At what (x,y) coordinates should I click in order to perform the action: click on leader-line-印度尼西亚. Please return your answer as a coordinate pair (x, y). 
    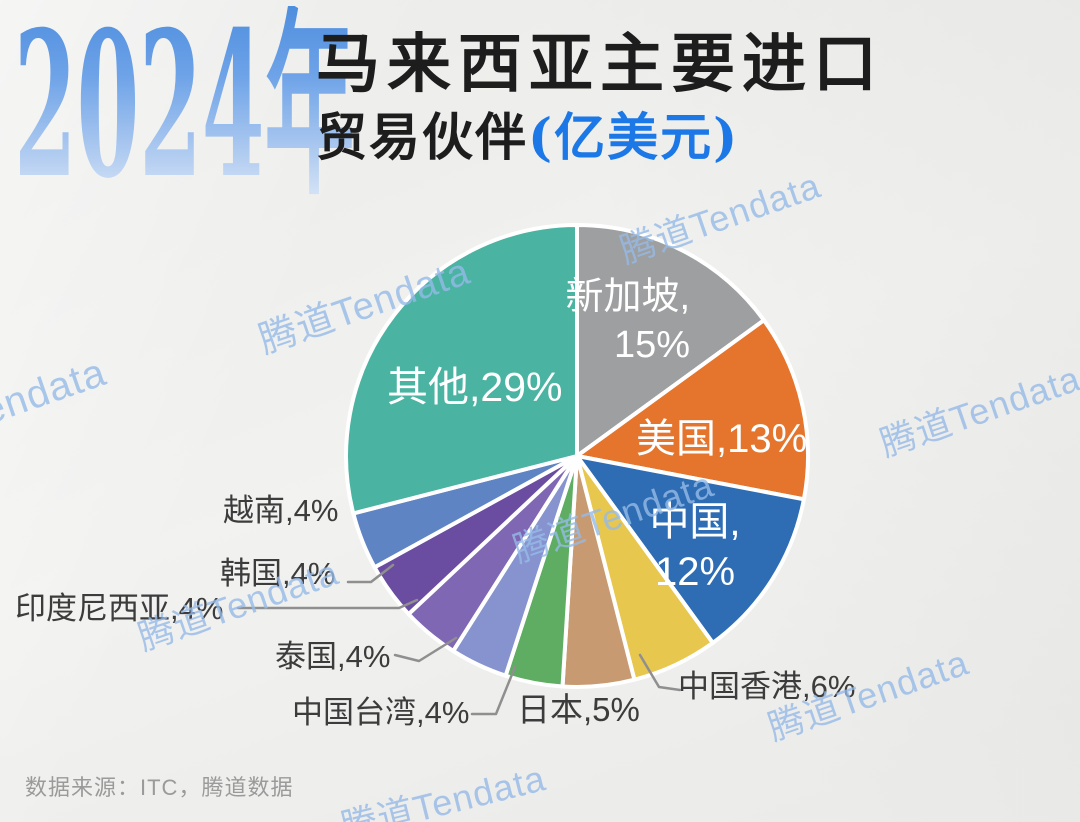
    Looking at the image, I should click on (327, 604).